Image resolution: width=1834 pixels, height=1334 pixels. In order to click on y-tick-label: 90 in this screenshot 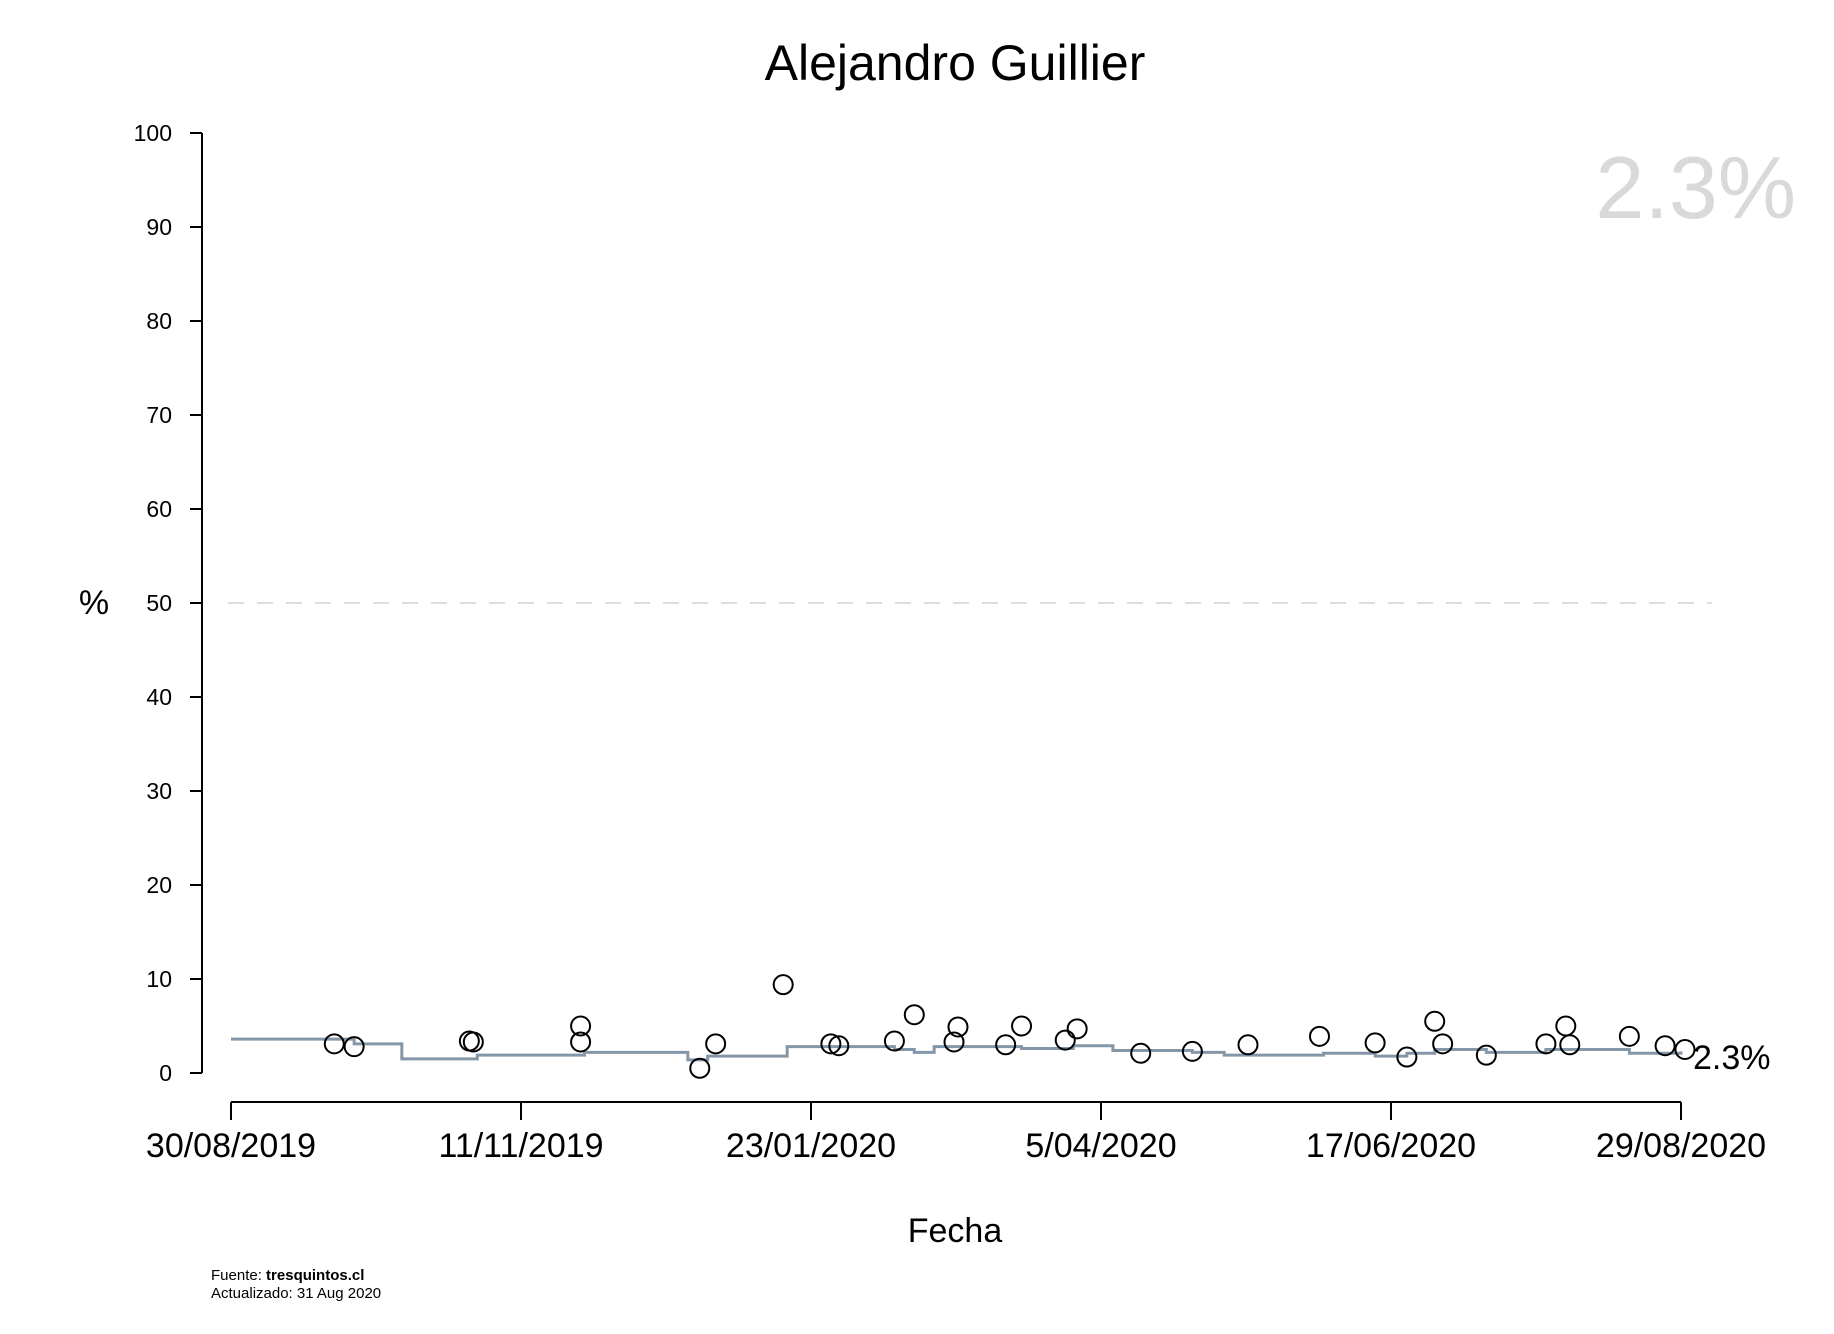, I will do `click(159, 227)`.